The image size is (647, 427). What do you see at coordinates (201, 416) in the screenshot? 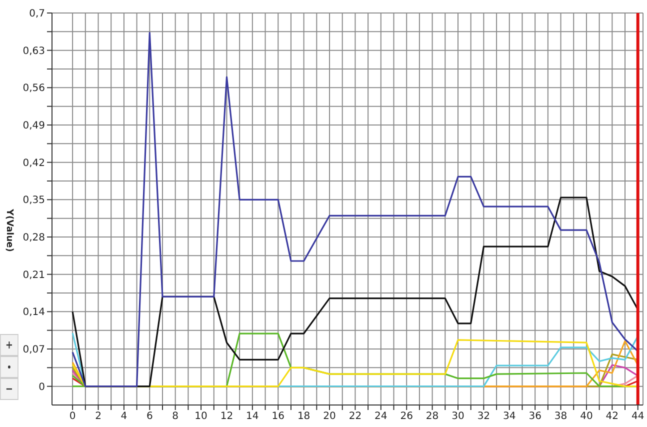
I see `x-tick-label: 10` at bounding box center [201, 416].